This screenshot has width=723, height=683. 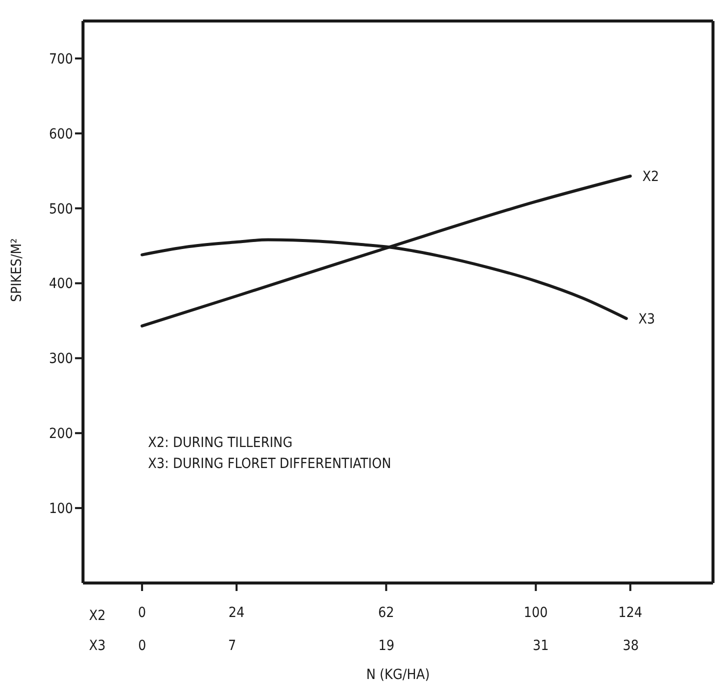 I want to click on x-tick-label: 100, so click(x=536, y=612).